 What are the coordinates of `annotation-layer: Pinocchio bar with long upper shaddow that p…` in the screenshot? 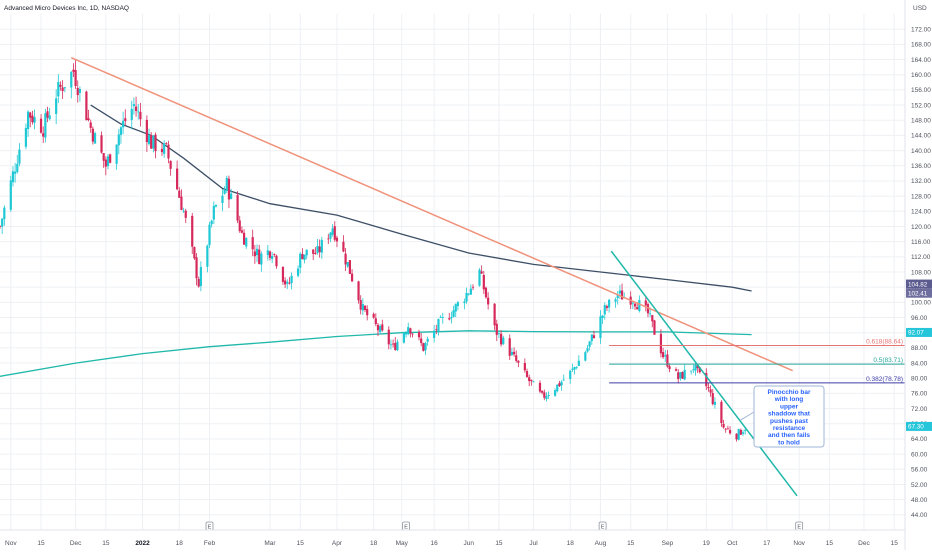 It's located at (782, 416).